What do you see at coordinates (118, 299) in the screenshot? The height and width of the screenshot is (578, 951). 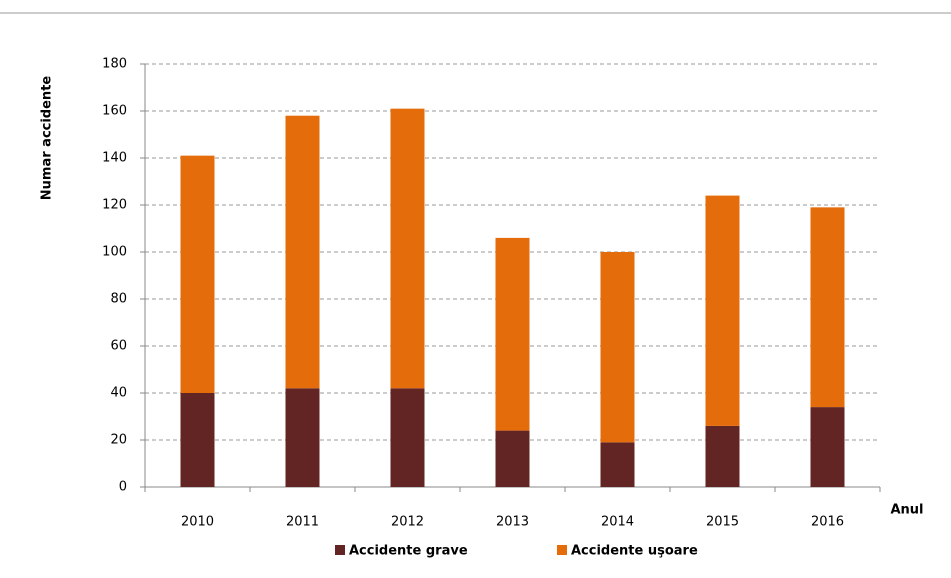 I see `y-tick-label: 80` at bounding box center [118, 299].